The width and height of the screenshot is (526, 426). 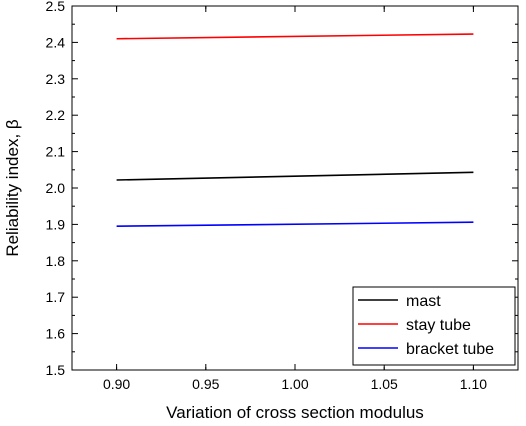 What do you see at coordinates (56, 370) in the screenshot?
I see `y-tick-label: 1.5` at bounding box center [56, 370].